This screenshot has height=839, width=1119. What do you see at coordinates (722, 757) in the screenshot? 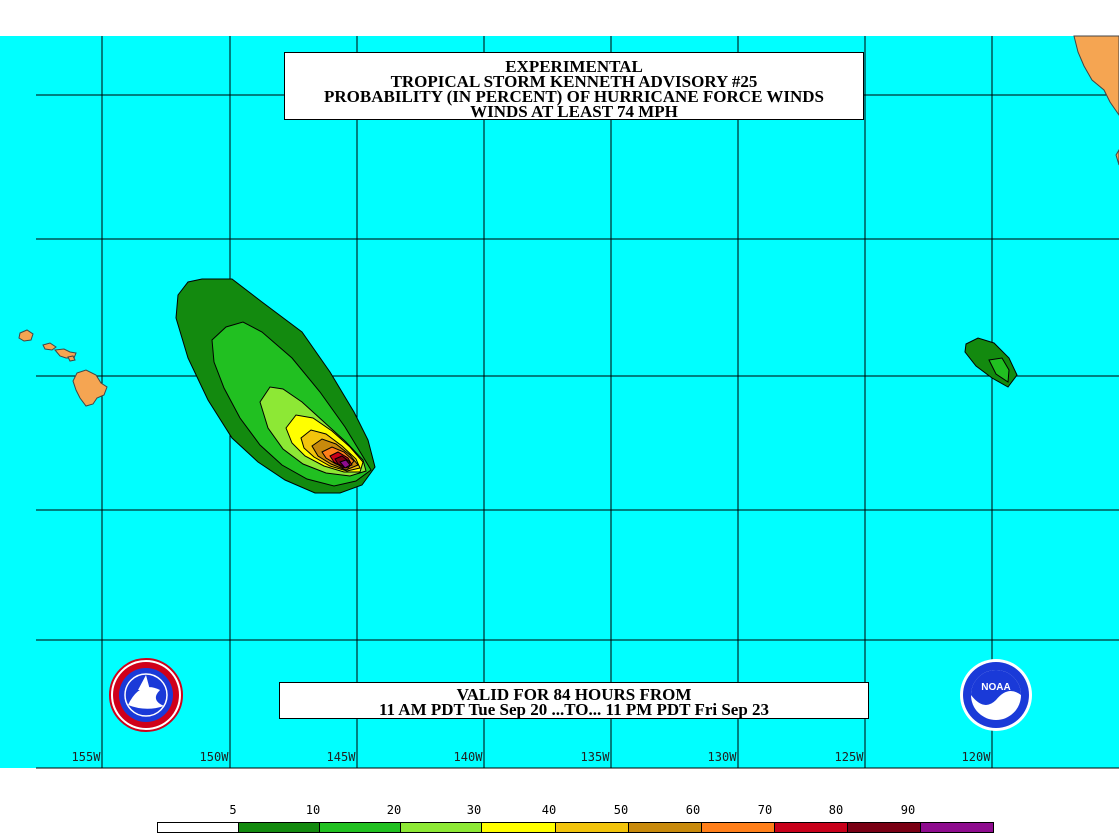
I see `lon-label-130w: 130W` at bounding box center [722, 757].